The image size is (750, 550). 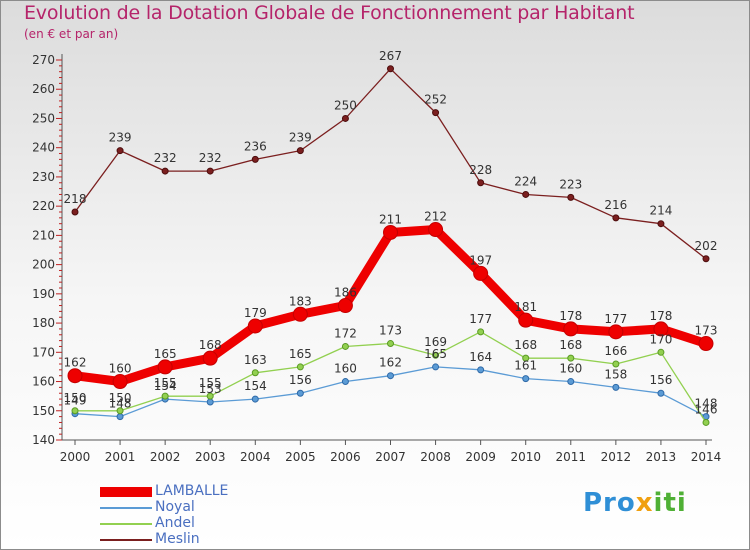 What do you see at coordinates (660, 380) in the screenshot?
I see `data-label-noyal: 156` at bounding box center [660, 380].